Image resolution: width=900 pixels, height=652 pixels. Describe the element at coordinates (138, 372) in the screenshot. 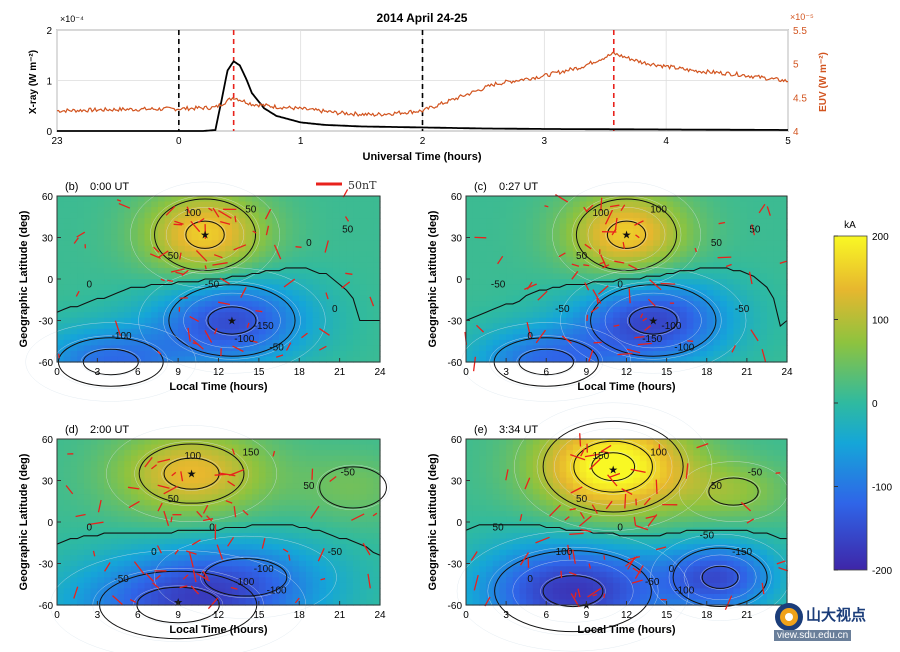

I see `map-xtick-label: 6` at that location.